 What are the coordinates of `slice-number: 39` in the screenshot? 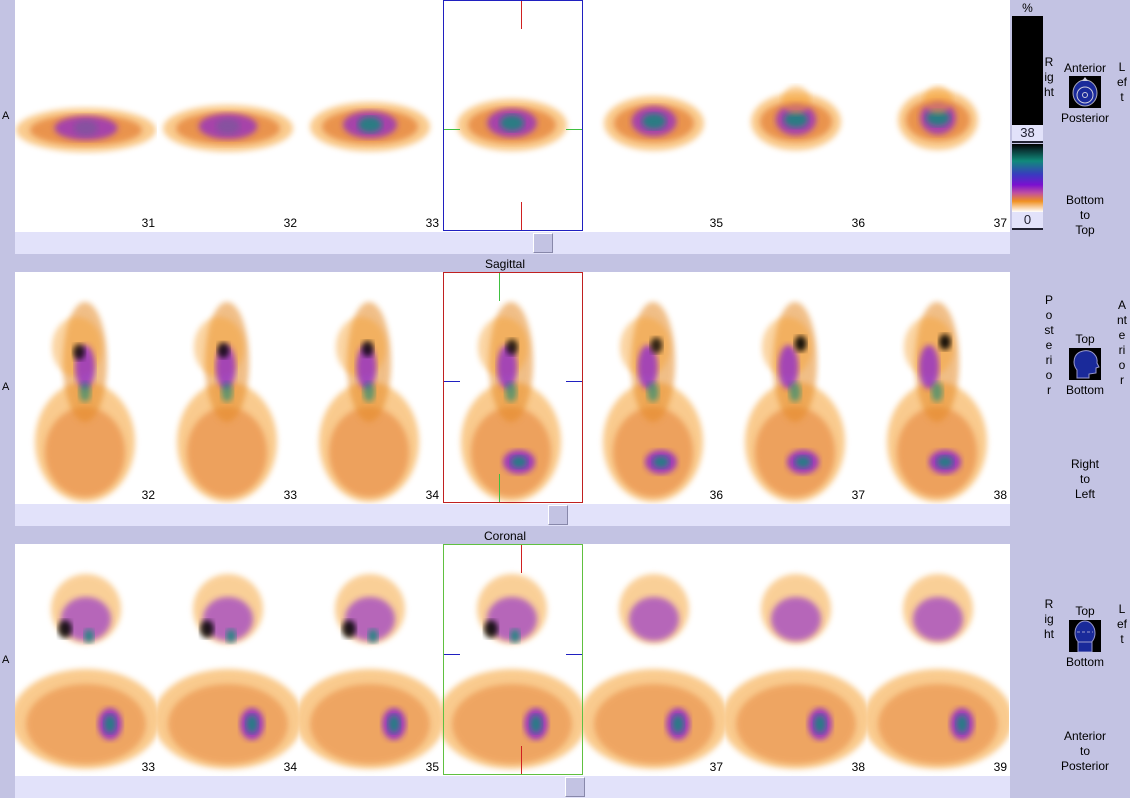 It's located at (1000, 767).